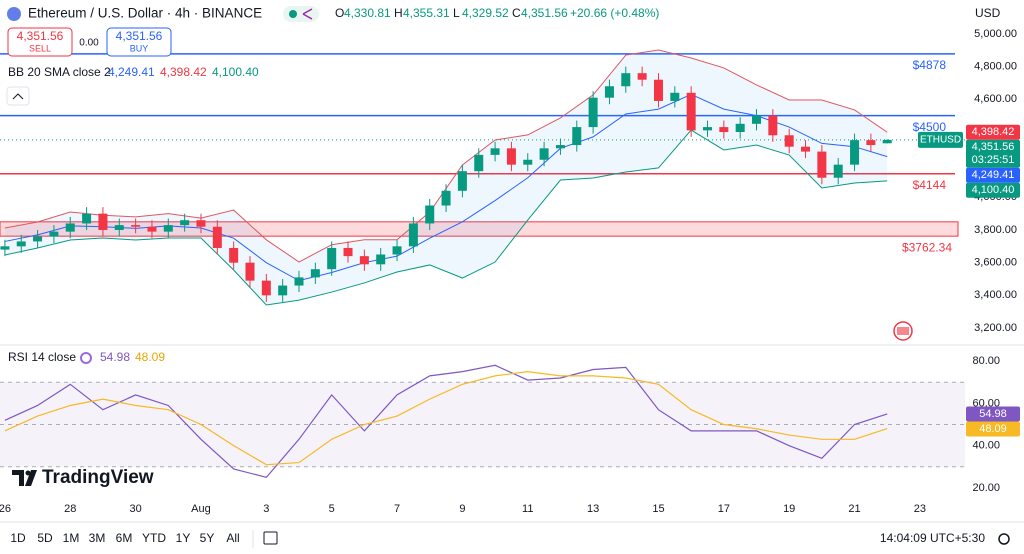 Image resolution: width=1024 pixels, height=554 pixels. What do you see at coordinates (235, 72) in the screenshot?
I see `bb-lower: 4,100.40` at bounding box center [235, 72].